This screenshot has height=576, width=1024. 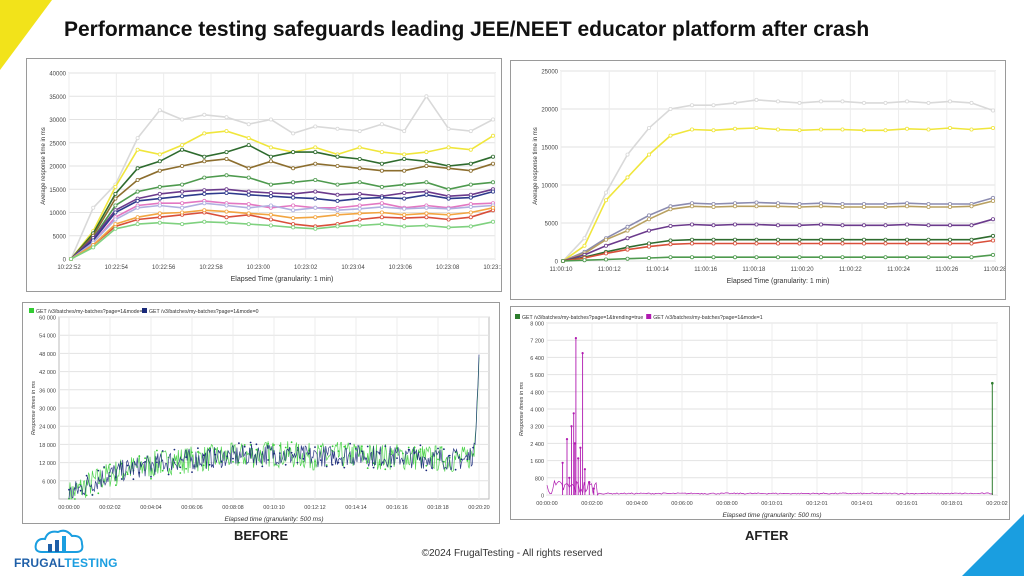 What do you see at coordinates (708, 318) in the screenshot?
I see `legend-label: GET /v3/batches/my-batches?page=1&mode=1` at bounding box center [708, 318].